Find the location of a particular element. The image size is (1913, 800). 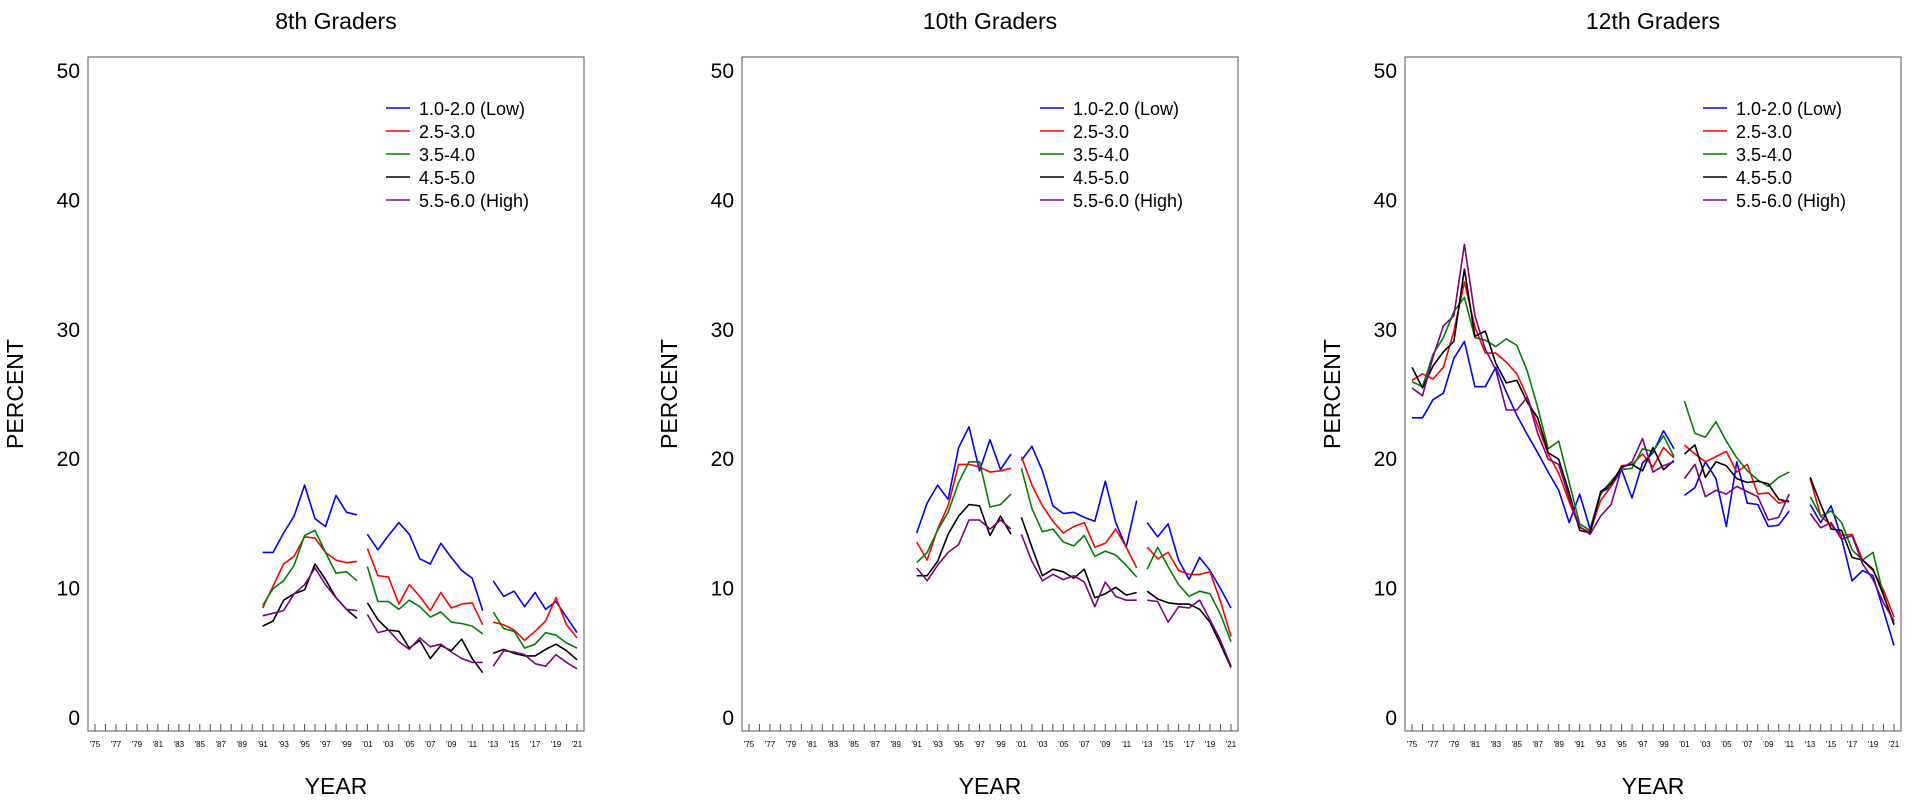

chart-title: 12th Graders is located at coordinates (1653, 21).